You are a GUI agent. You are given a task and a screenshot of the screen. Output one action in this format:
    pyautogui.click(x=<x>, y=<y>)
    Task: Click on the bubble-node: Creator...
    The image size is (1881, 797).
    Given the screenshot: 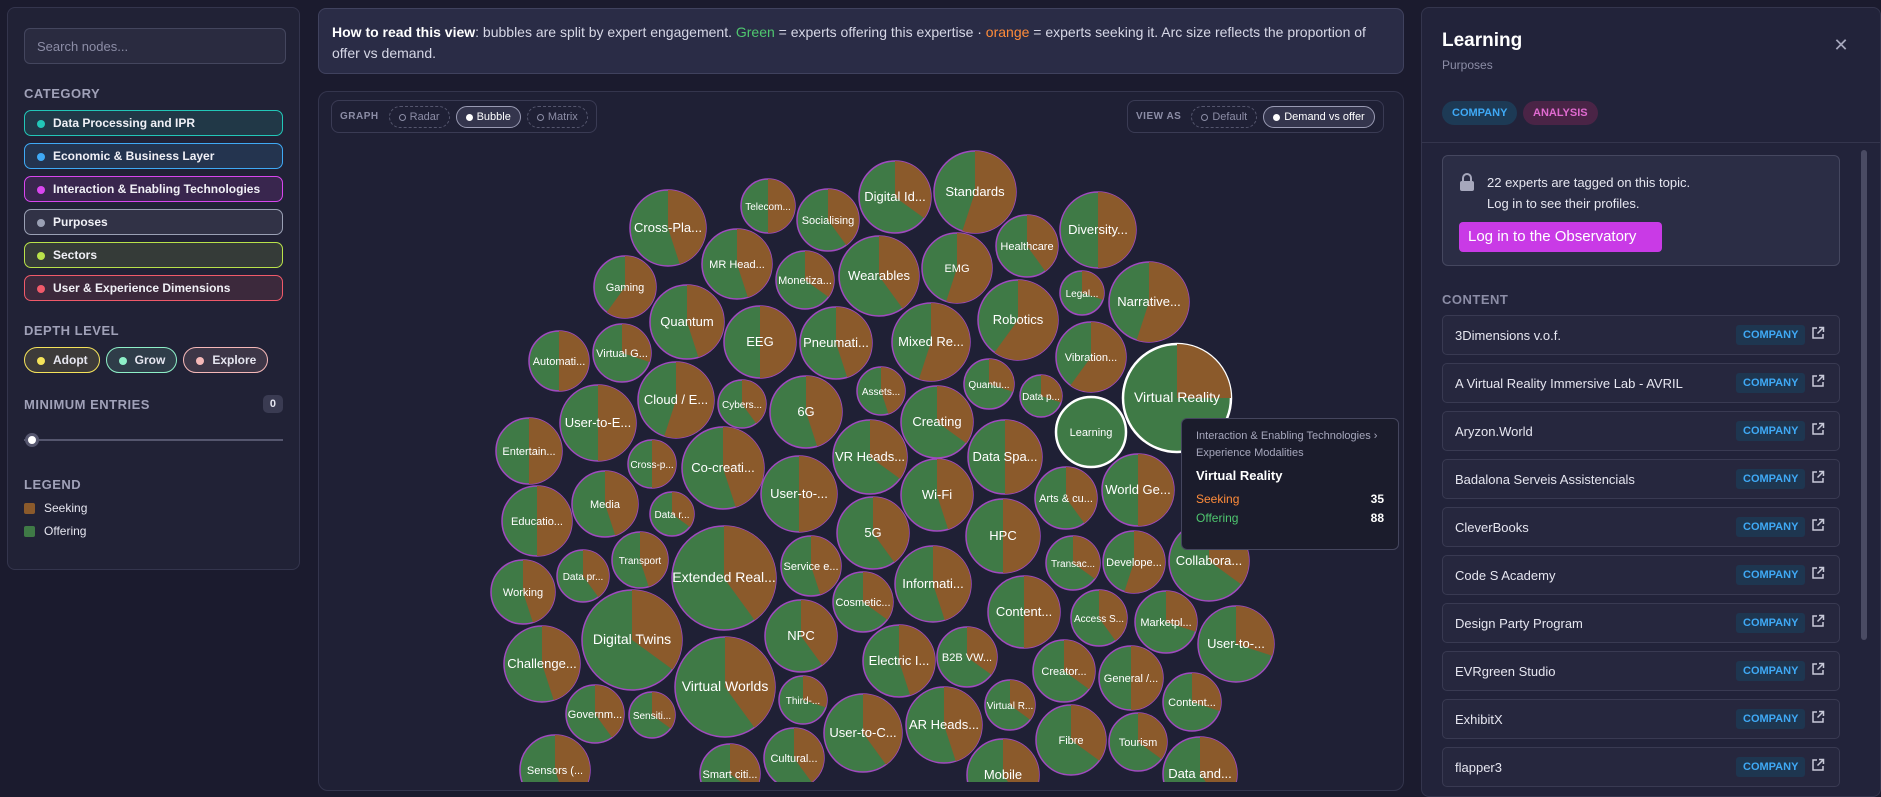 What is the action you would take?
    pyautogui.click(x=1064, y=671)
    